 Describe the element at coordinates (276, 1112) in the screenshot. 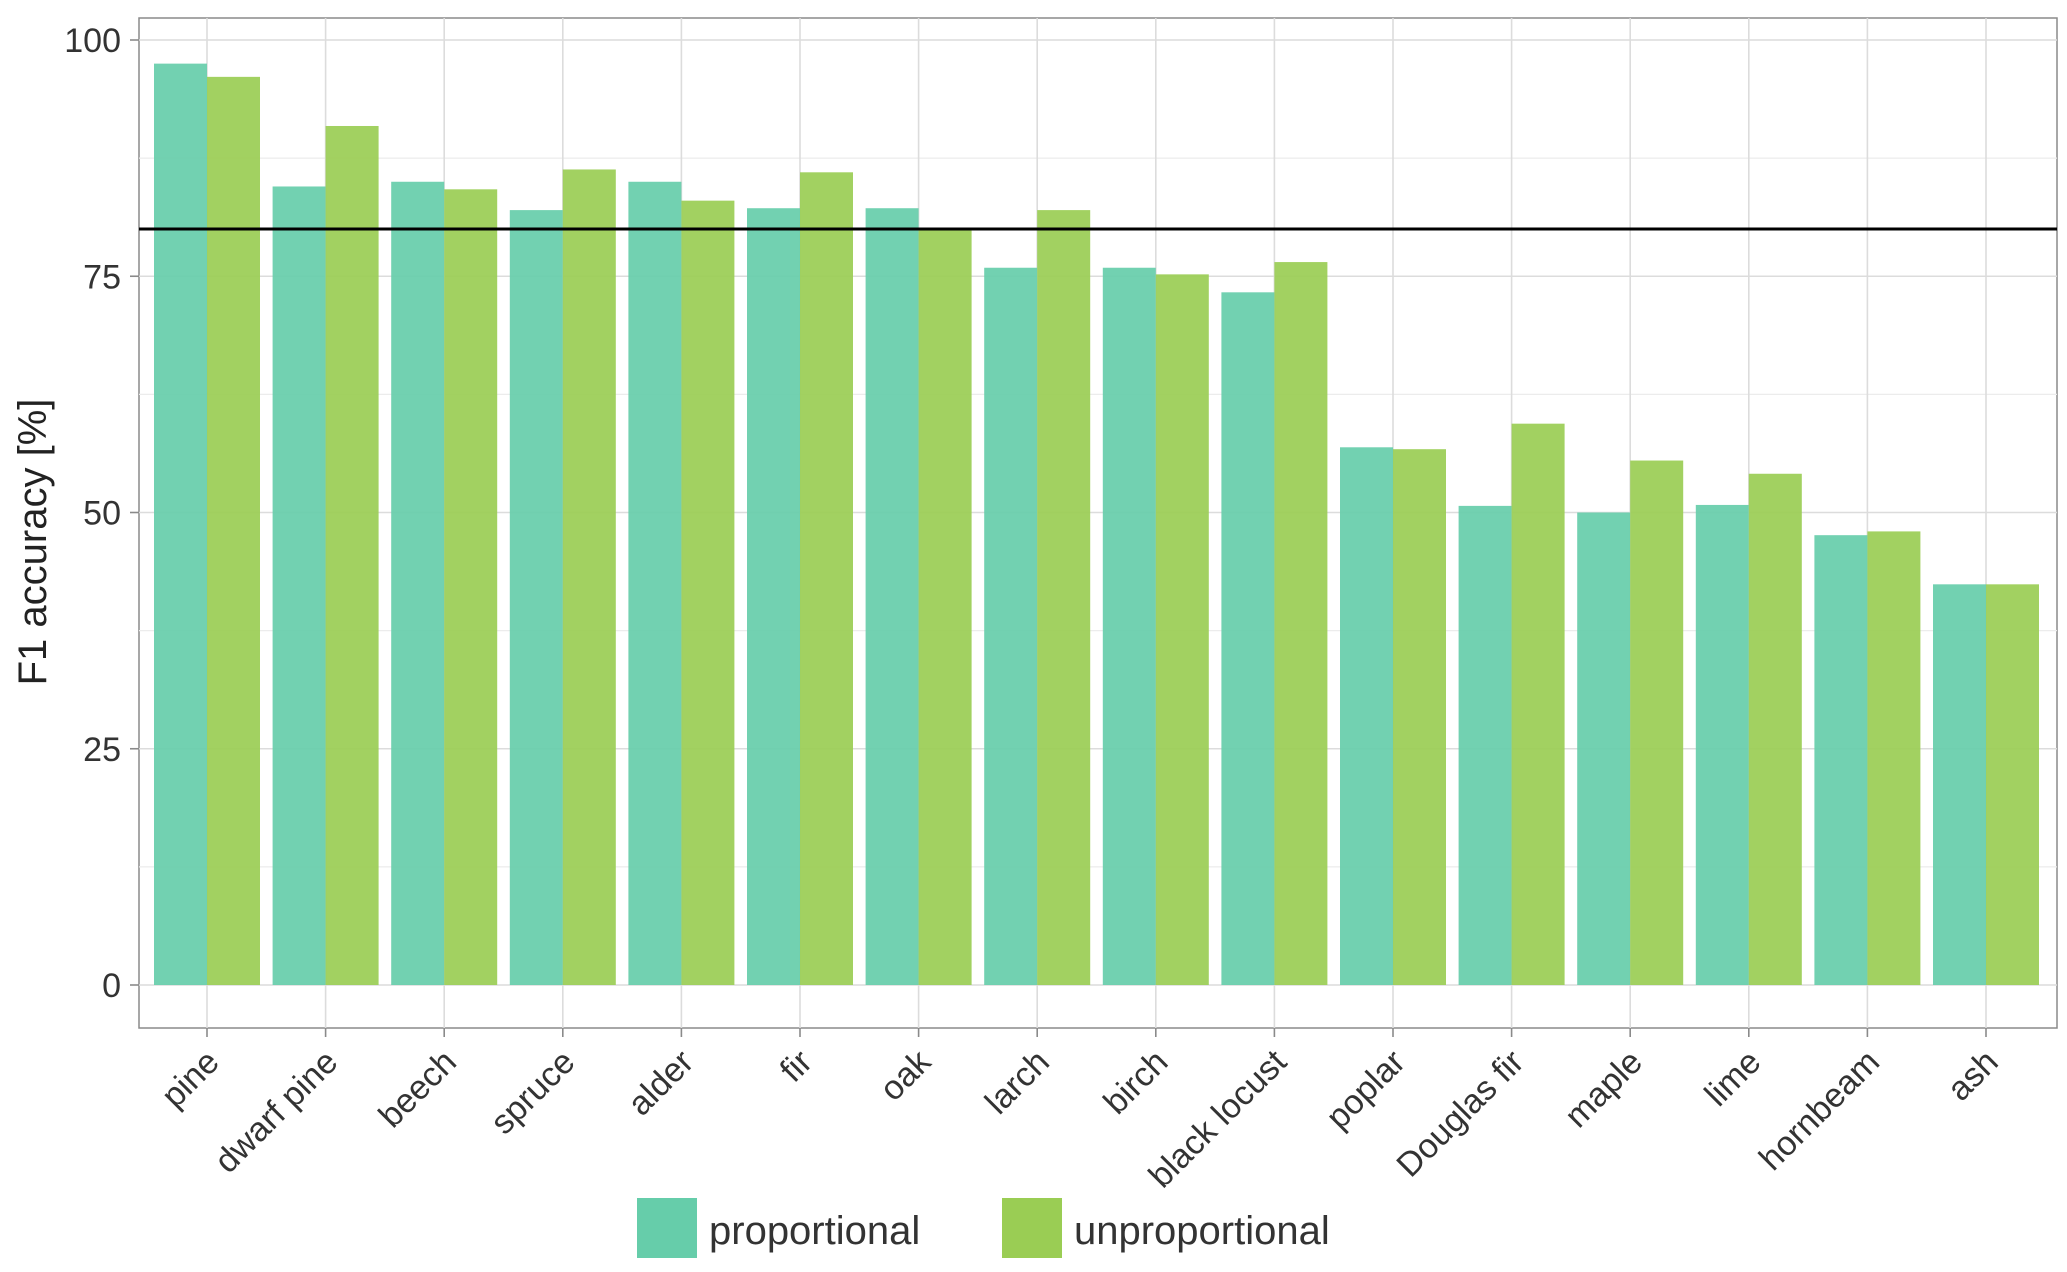

I see `x-tick-label: dwarf pine` at that location.